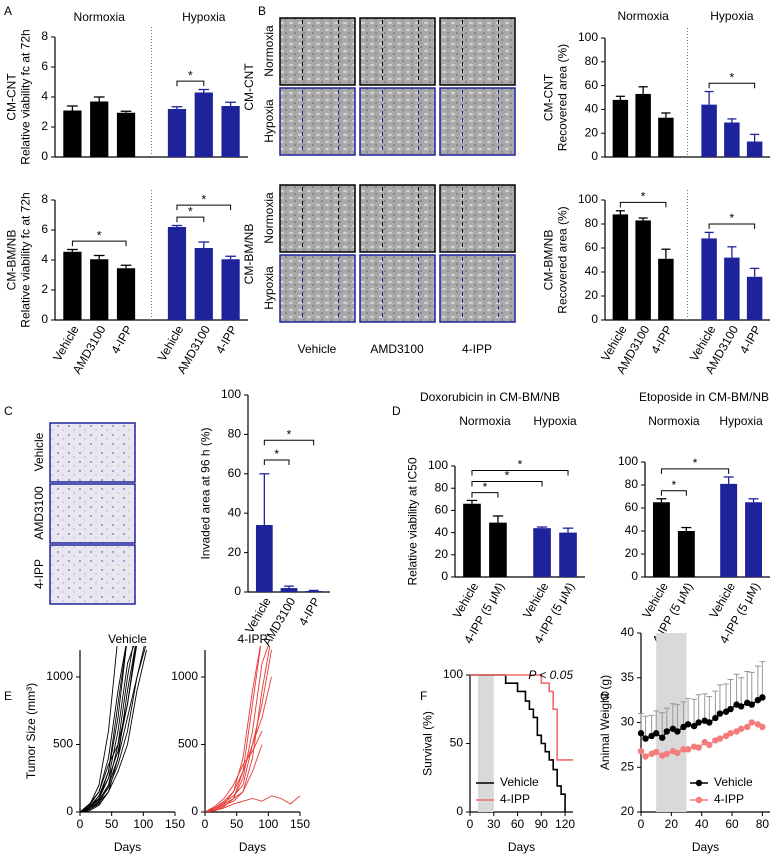  Describe the element at coordinates (457, 743) in the screenshot. I see `y-tick-label: 50` at that location.